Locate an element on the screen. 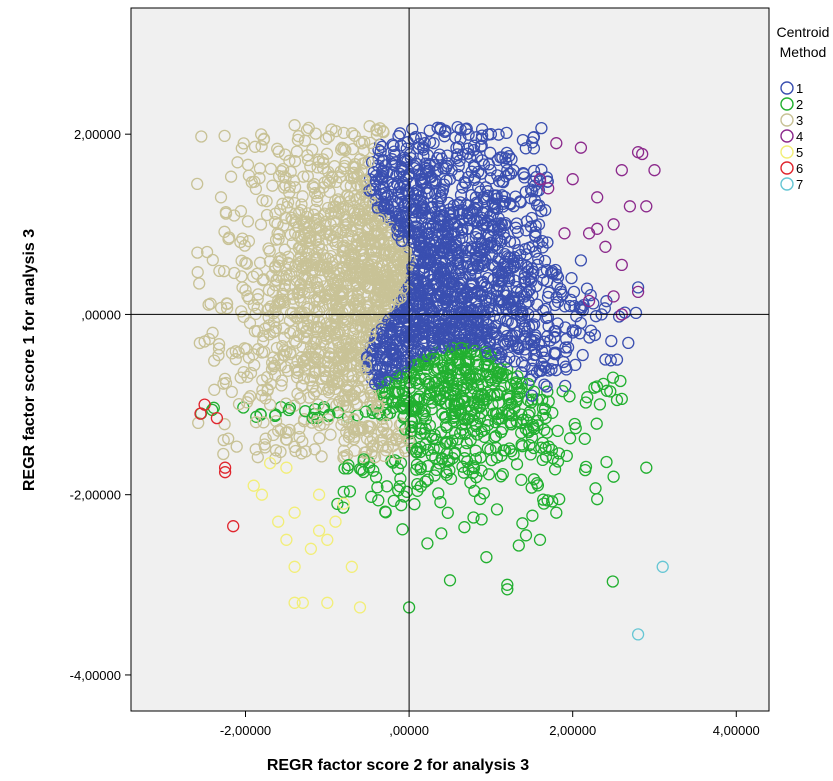 The image size is (833, 781). legend-label: 2 is located at coordinates (799, 104).